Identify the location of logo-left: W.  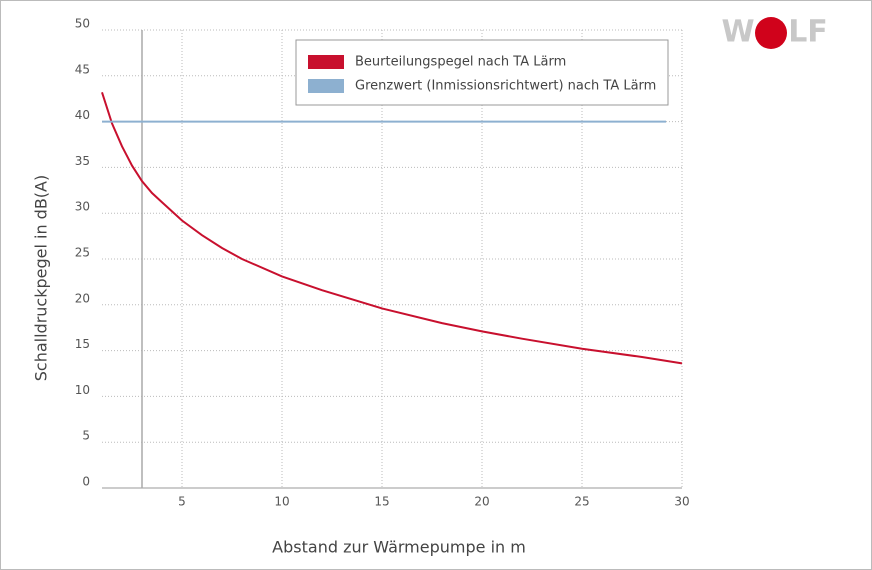
(737, 32).